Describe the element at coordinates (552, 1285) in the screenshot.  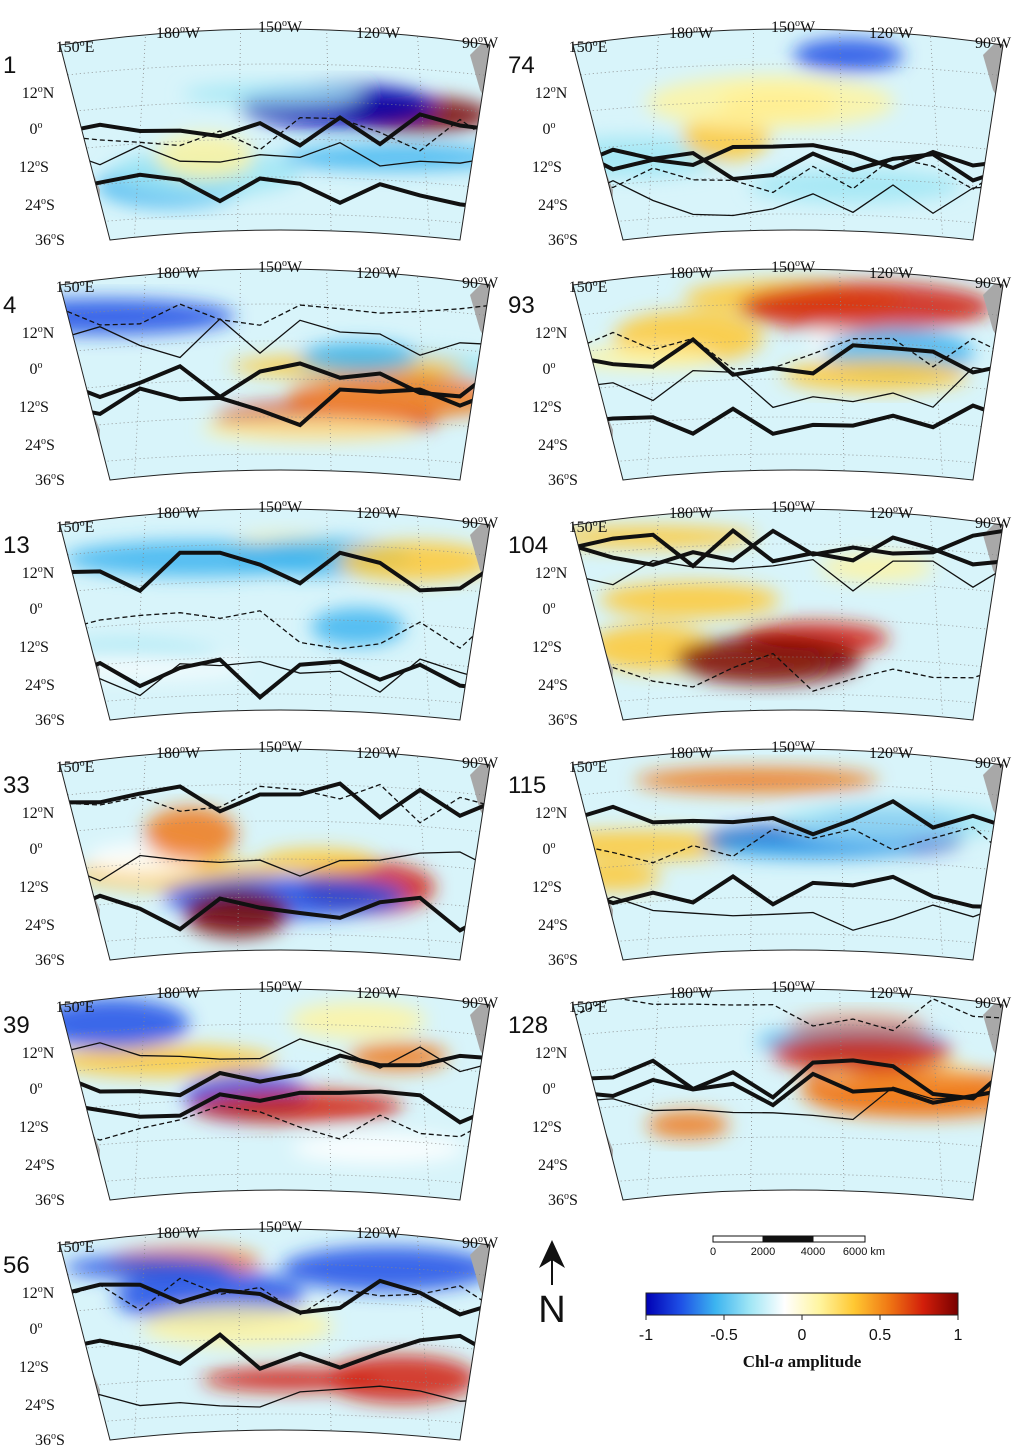
I see `north-arrow: N` at that location.